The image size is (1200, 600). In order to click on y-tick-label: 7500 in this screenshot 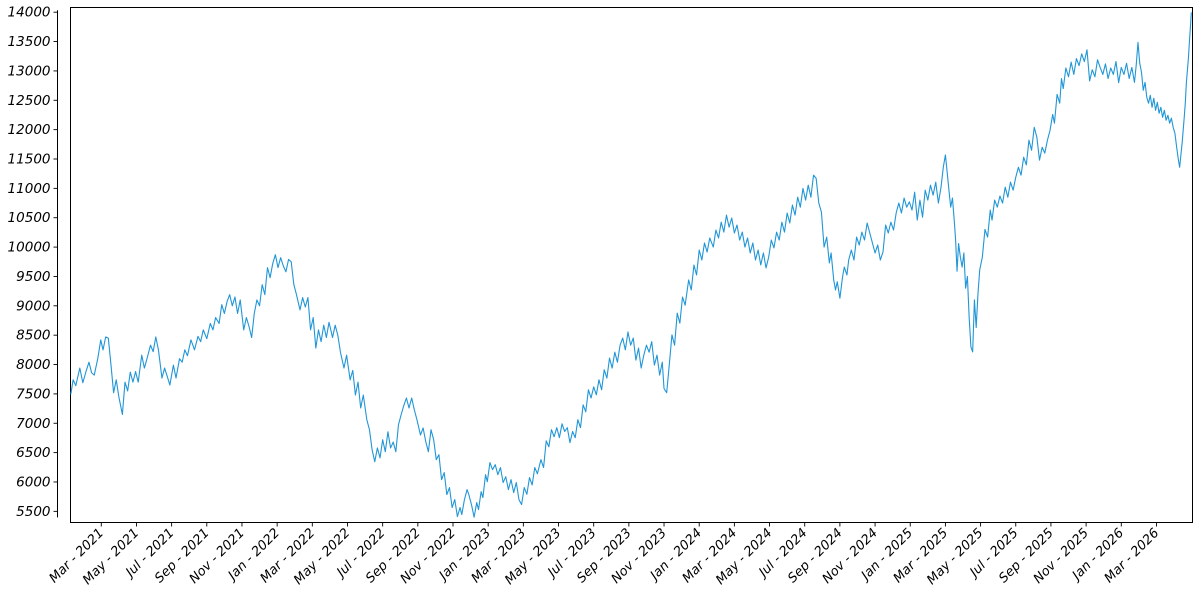, I will do `click(33, 394)`.